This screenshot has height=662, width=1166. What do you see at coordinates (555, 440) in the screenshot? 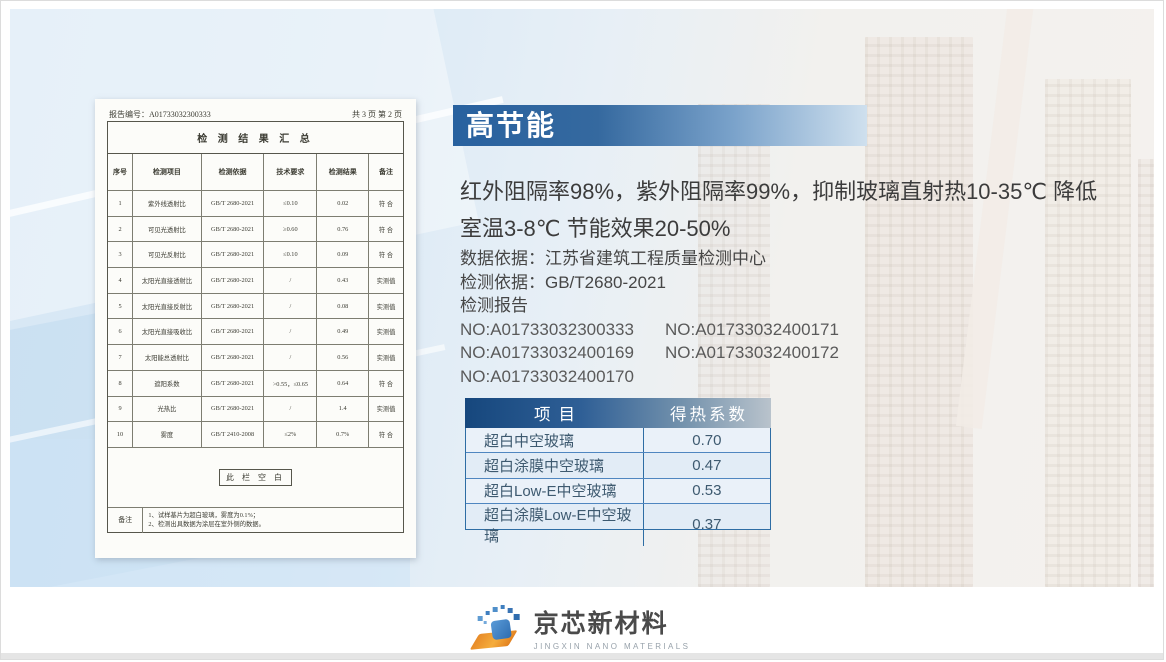
I see `heat-cell-item: 超白中空玻璃` at bounding box center [555, 440].